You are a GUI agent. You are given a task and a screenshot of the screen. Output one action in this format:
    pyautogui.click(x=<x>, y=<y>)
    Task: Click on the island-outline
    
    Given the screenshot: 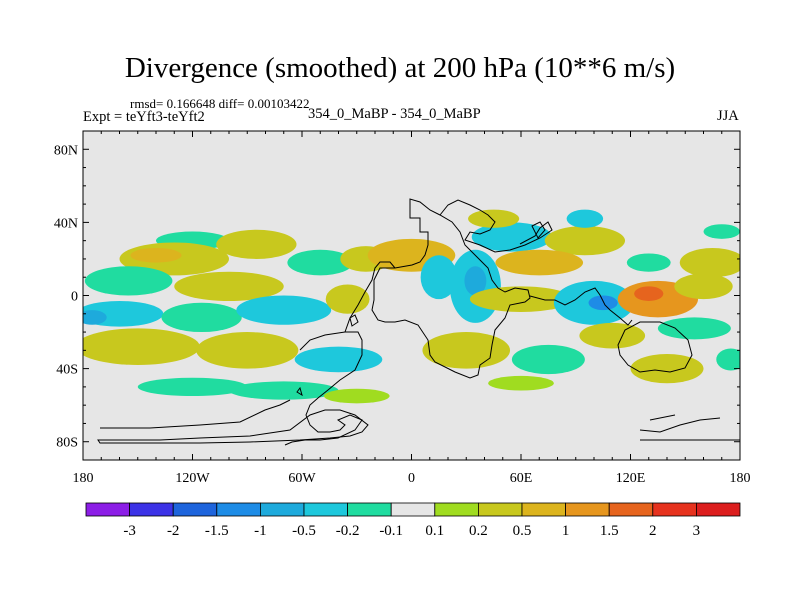 What is the action you would take?
    pyautogui.click(x=421, y=309)
    